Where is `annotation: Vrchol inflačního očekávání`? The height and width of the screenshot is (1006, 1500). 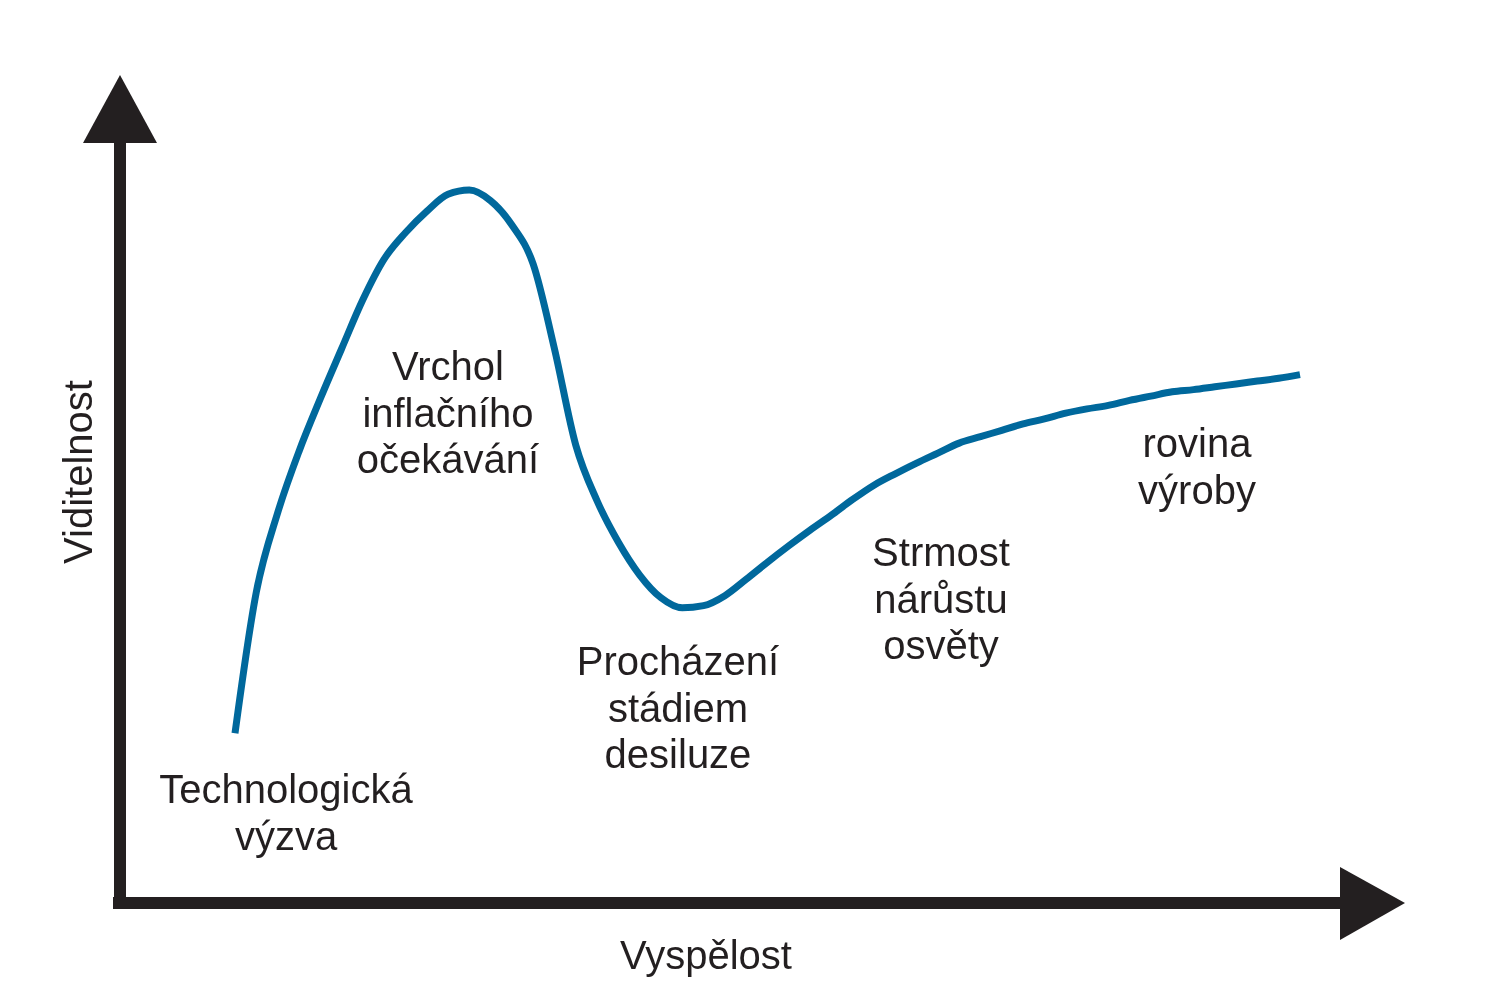
annotation: Vrchol inflačního očekávání is located at coordinates (448, 412).